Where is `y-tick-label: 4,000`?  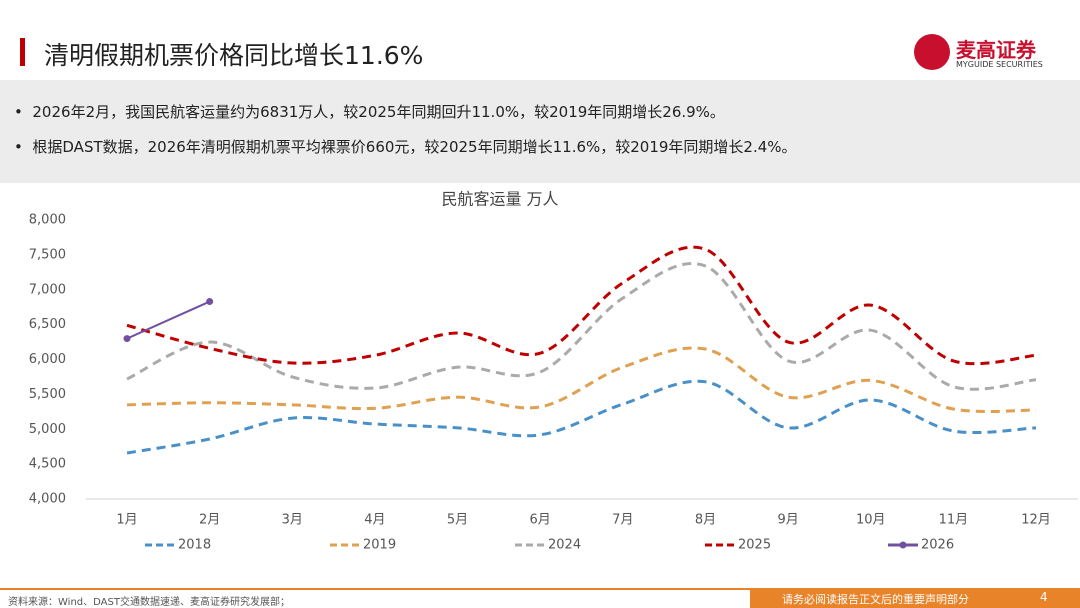
y-tick-label: 4,000 is located at coordinates (47, 499).